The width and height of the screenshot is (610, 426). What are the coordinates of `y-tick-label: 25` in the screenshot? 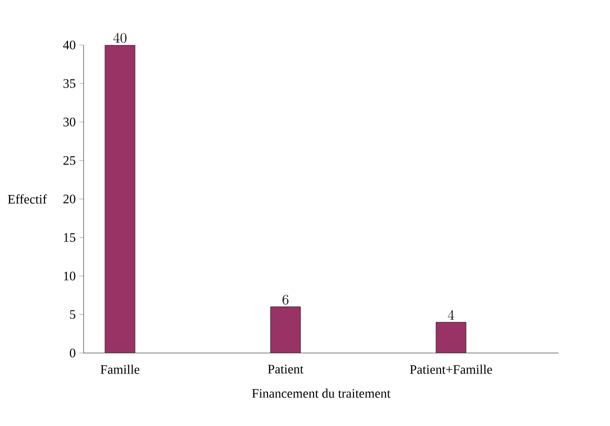 It's located at (69, 160).